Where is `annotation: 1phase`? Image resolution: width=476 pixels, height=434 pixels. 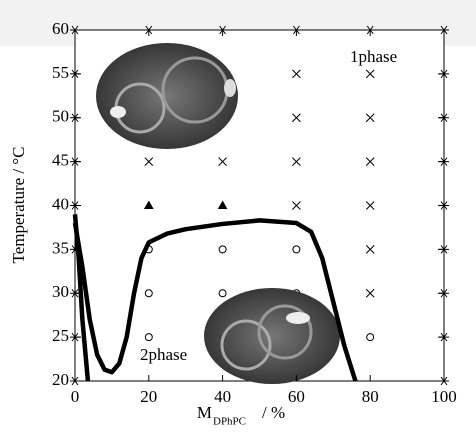 annotation: 1phase is located at coordinates (373, 56).